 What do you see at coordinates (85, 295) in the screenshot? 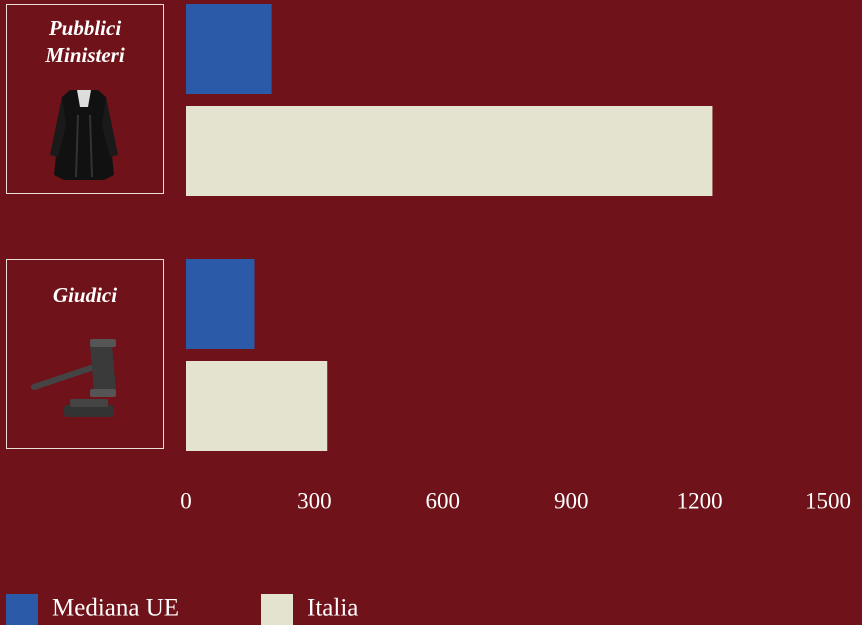
I see `category-label: Giudici` at bounding box center [85, 295].